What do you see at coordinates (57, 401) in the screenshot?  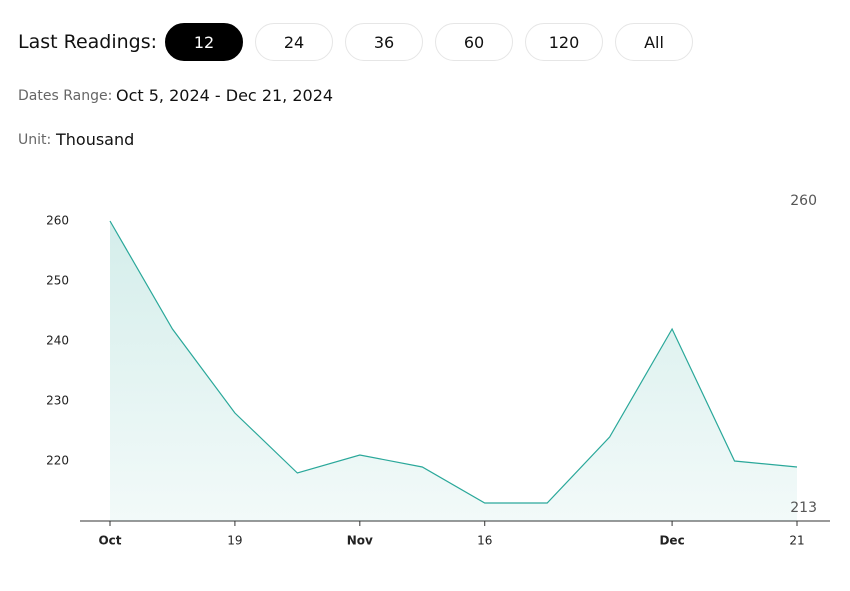 I see `y-tick-label: 230` at bounding box center [57, 401].